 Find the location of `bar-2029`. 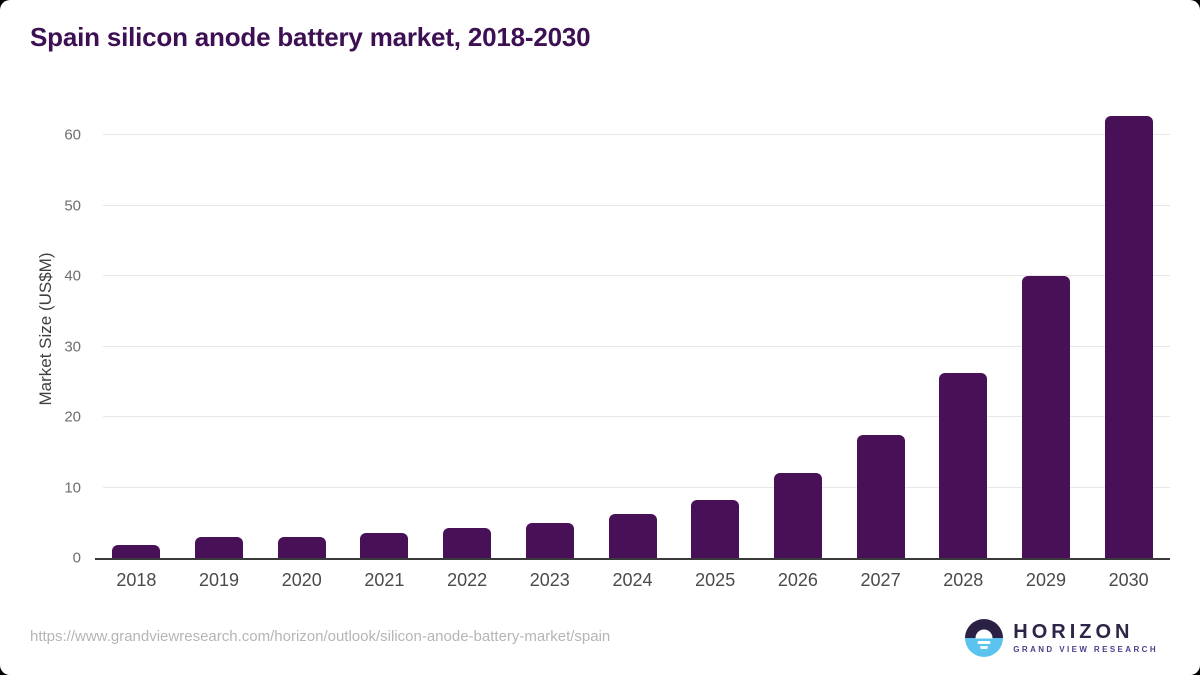

bar-2029 is located at coordinates (1045, 417).